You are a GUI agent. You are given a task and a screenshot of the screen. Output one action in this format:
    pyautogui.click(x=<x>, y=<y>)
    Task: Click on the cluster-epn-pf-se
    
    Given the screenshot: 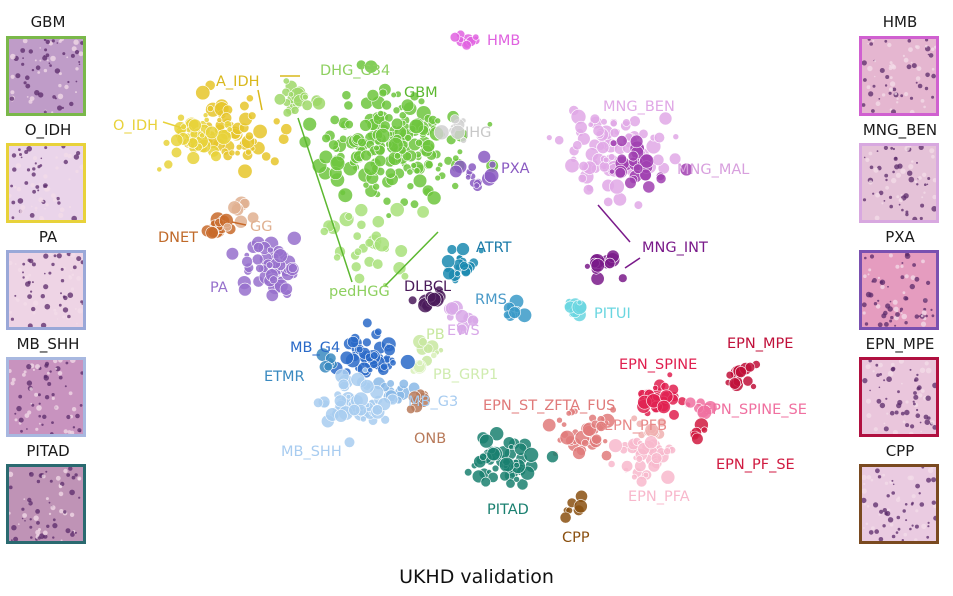 What is the action you would take?
    pyautogui.click(x=699, y=431)
    